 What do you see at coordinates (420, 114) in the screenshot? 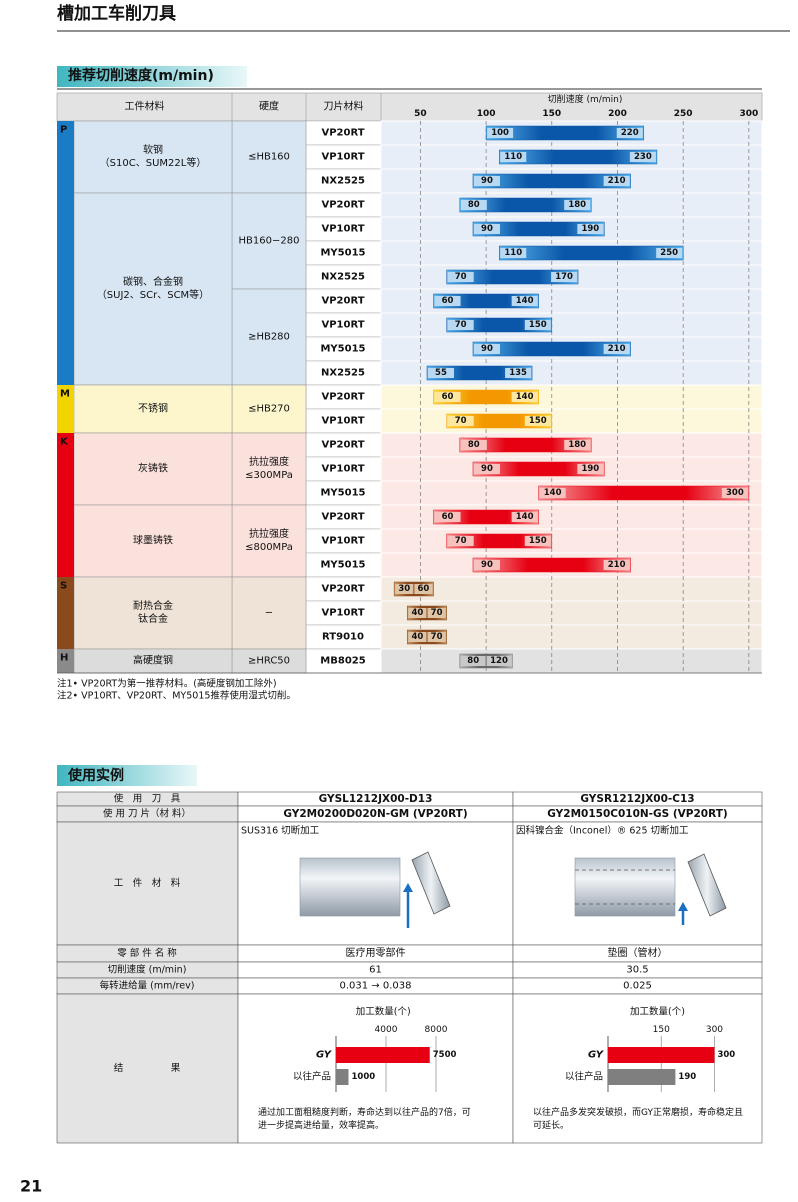
I see `x-tick-label: 50` at bounding box center [420, 114].